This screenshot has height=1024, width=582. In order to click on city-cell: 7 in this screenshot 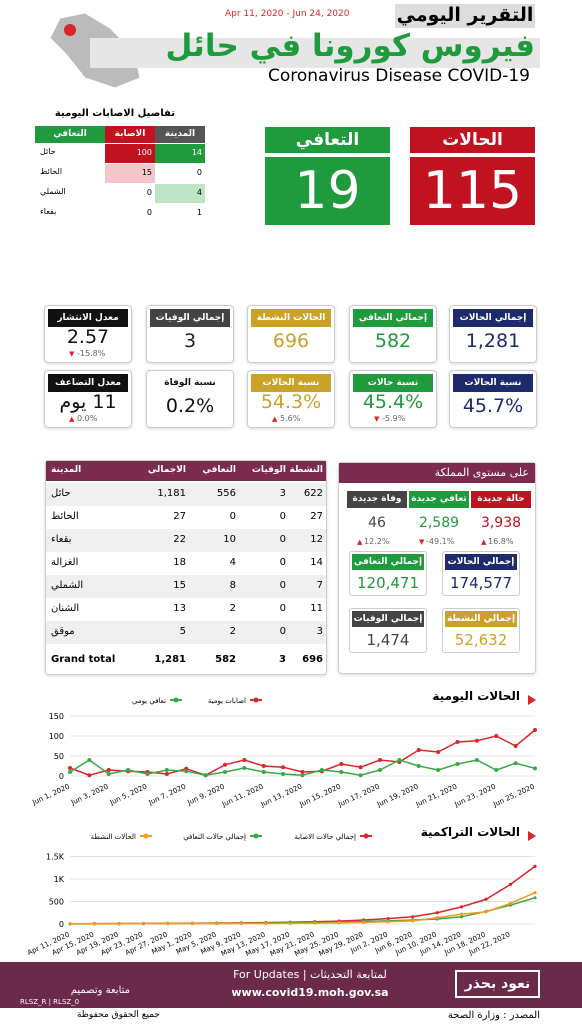, I will do `click(319, 585)`.